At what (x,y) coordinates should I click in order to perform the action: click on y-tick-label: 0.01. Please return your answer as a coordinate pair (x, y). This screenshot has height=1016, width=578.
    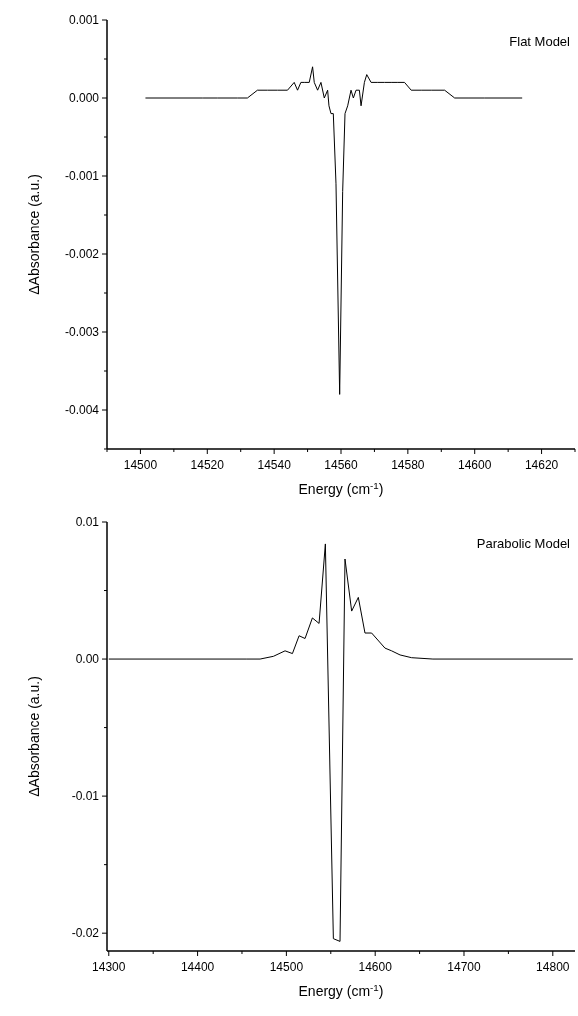
    Looking at the image, I should click on (87, 522).